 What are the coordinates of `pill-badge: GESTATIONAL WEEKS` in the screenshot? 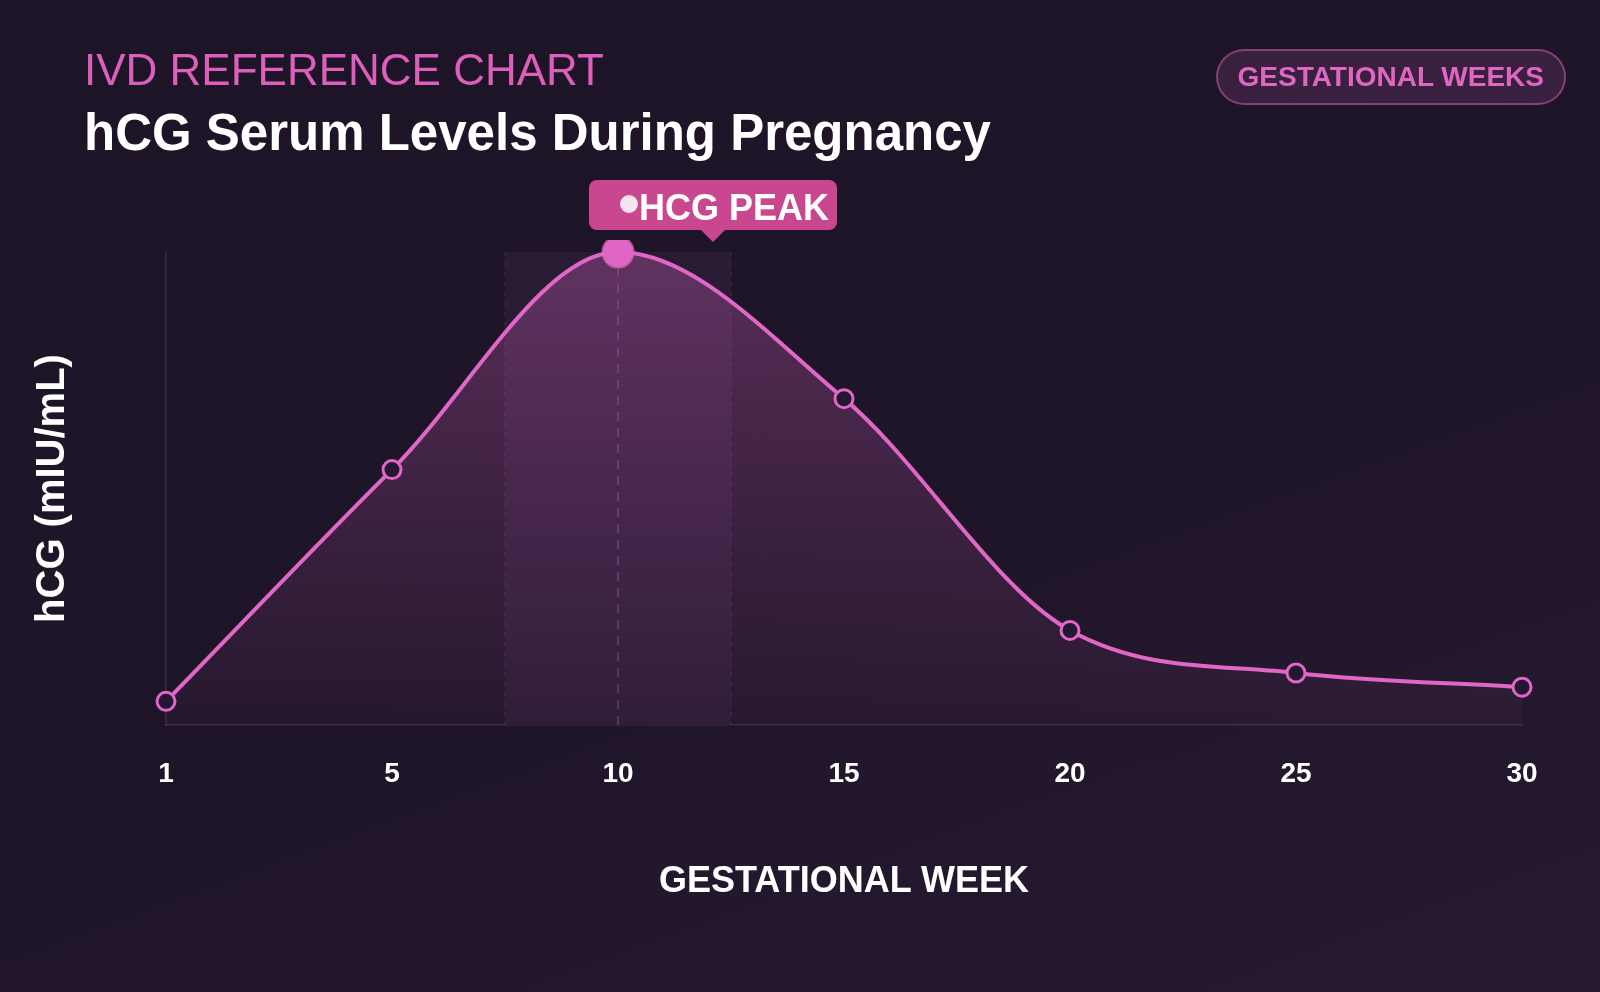 It's located at (1390, 77).